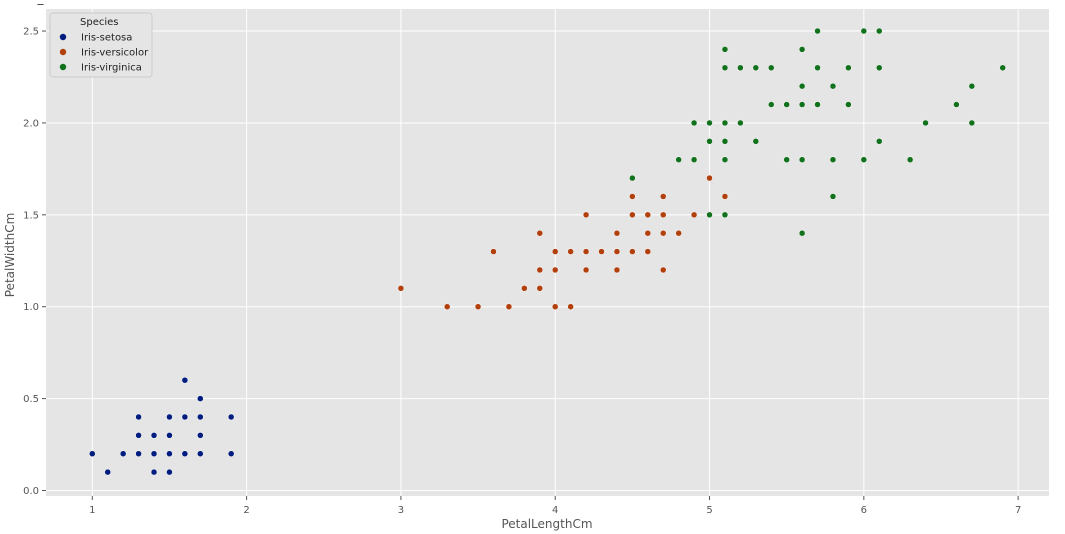 The width and height of the screenshot is (1065, 534). I want to click on legend-items: Iris-setosa Iris-versicolor Iris-virginica, so click(104, 53).